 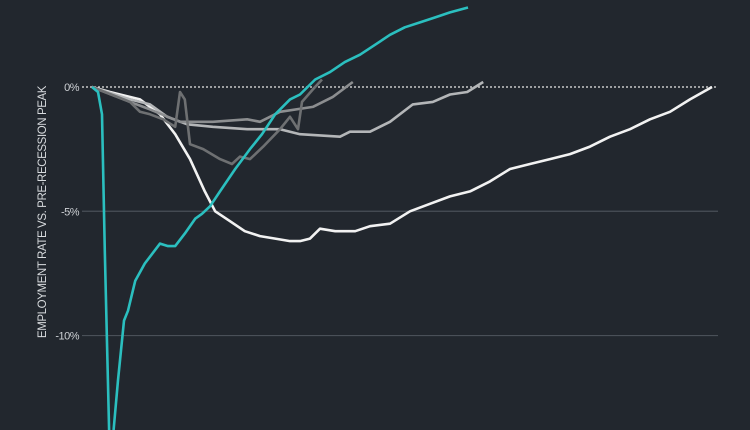 I want to click on y-tick-label: -5%, so click(x=70, y=212).